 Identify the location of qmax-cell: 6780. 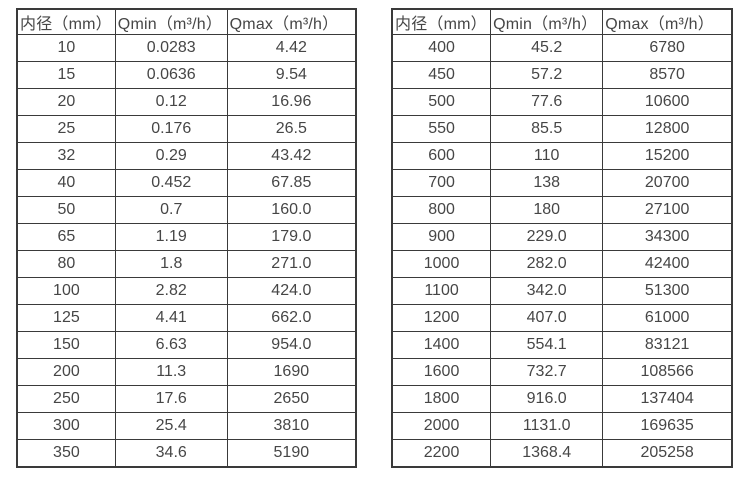
(667, 48).